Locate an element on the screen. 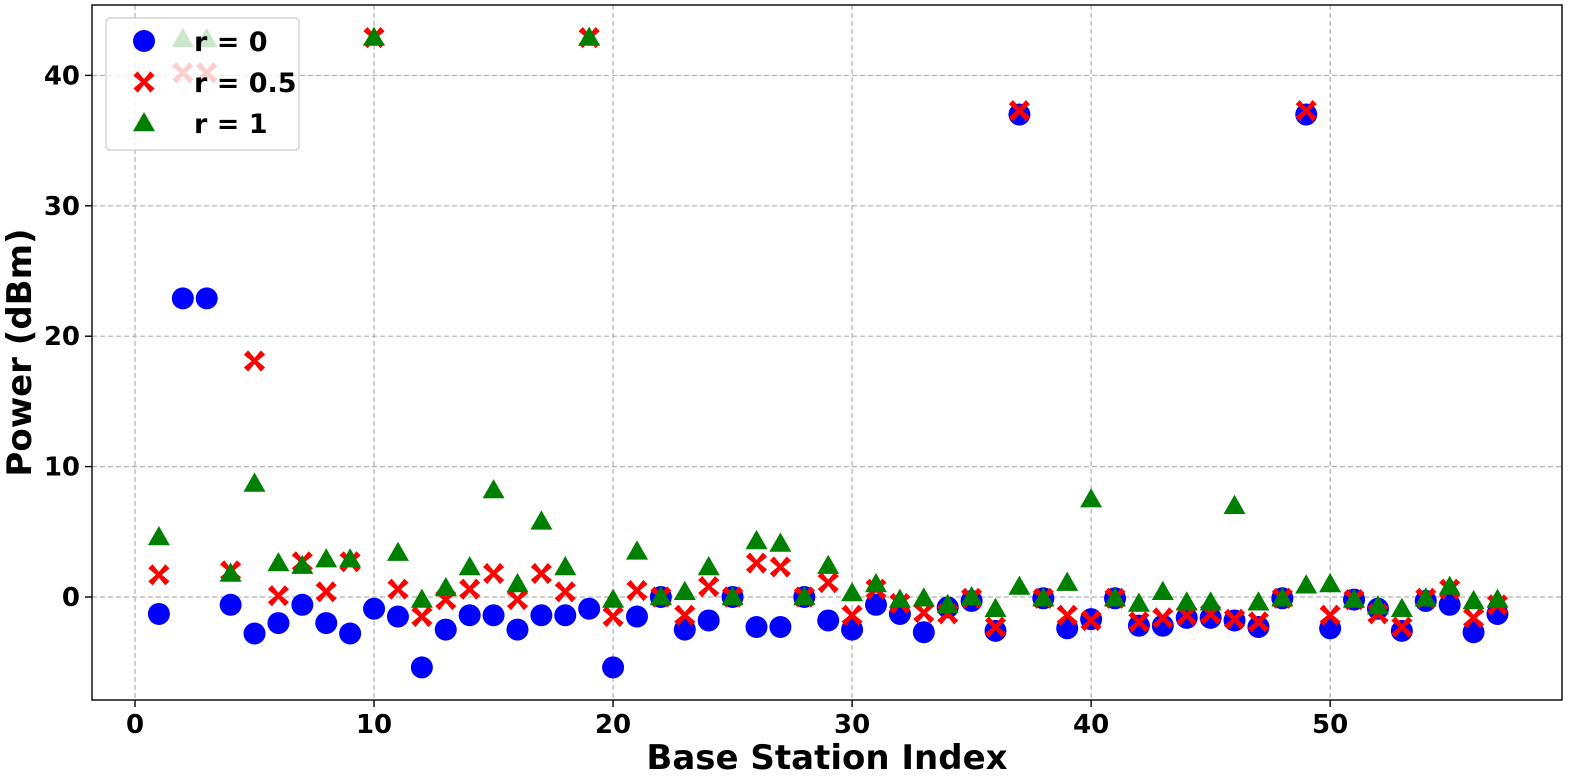  legend: r = 0 r = 0.5 r = 1 is located at coordinates (202, 84).